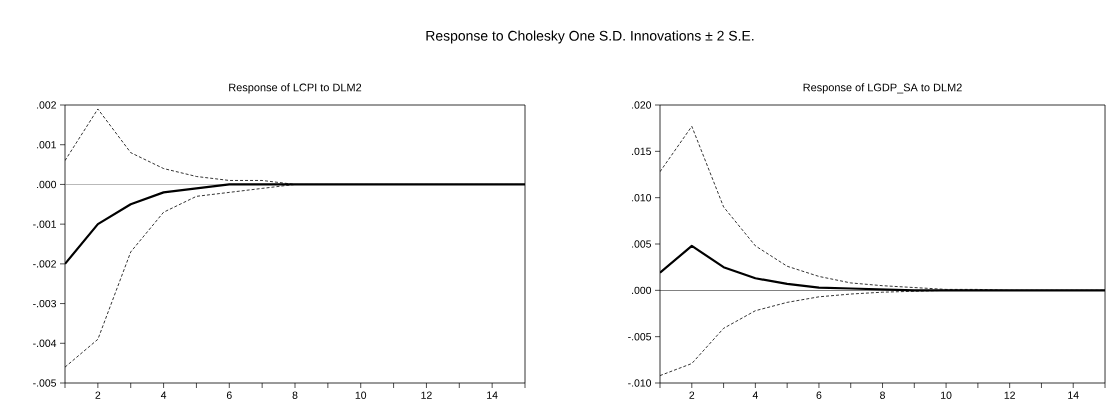 This screenshot has height=405, width=1110. I want to click on y-tick-label: .001, so click(46, 145).